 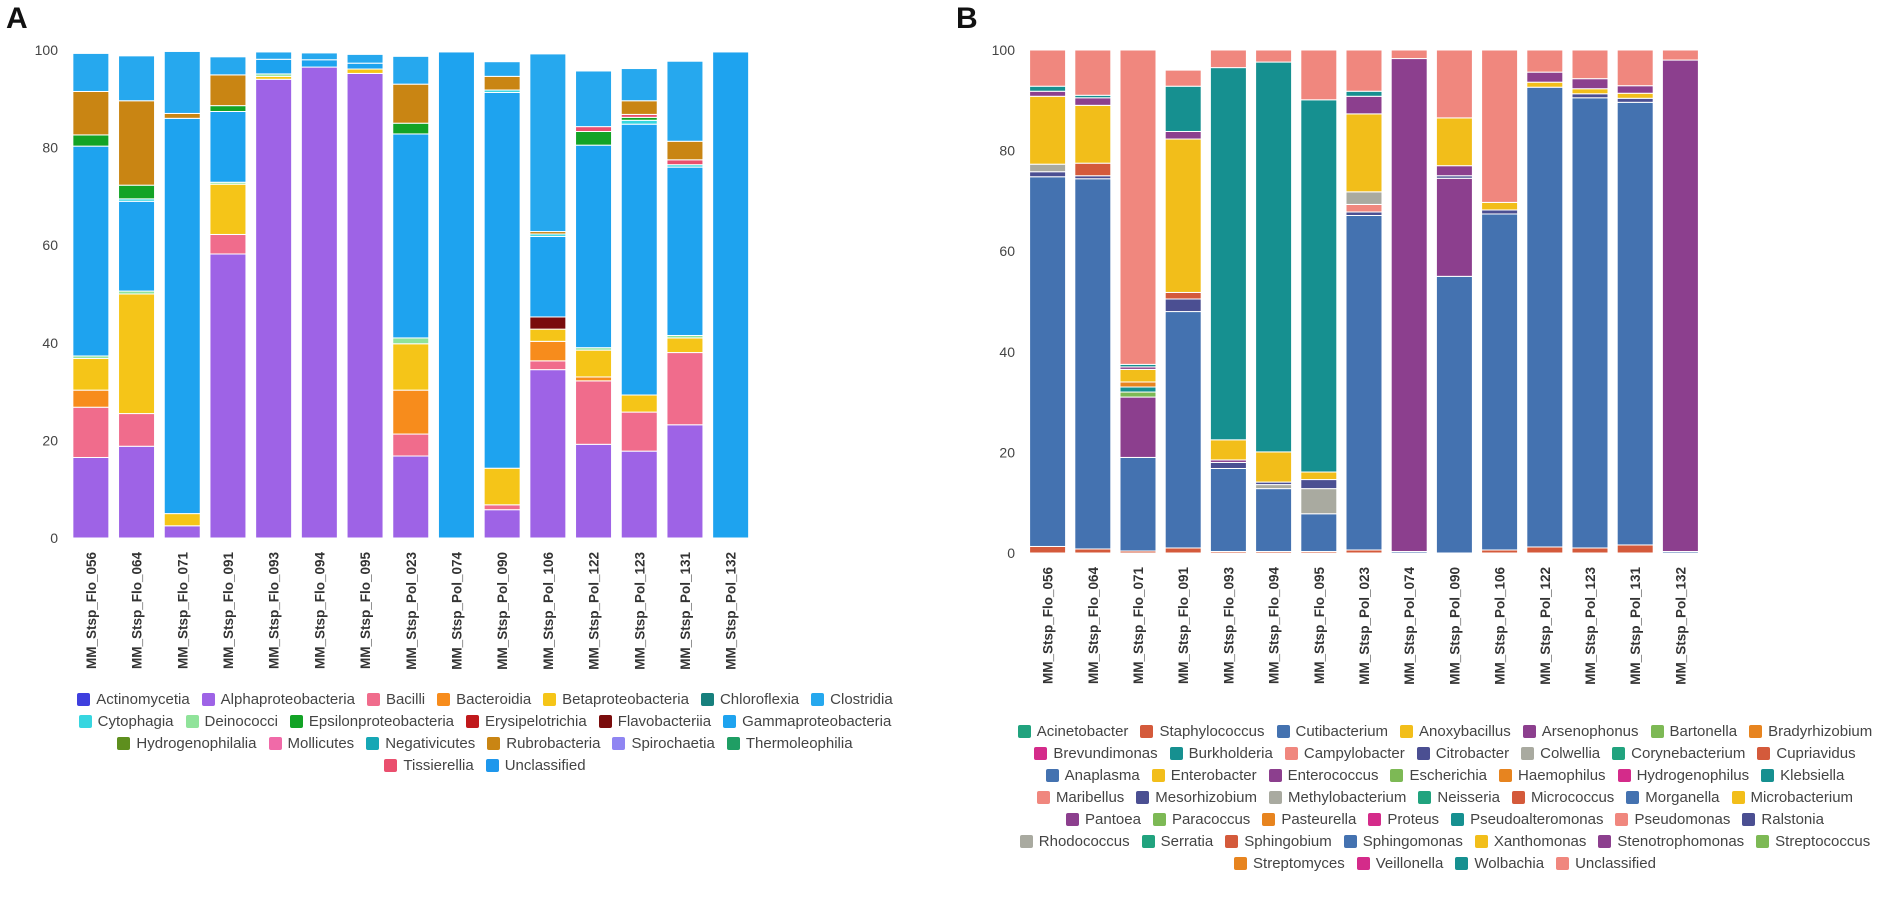 I want to click on legend-item-streptomyces: Streptomyces, so click(x=1289, y=863).